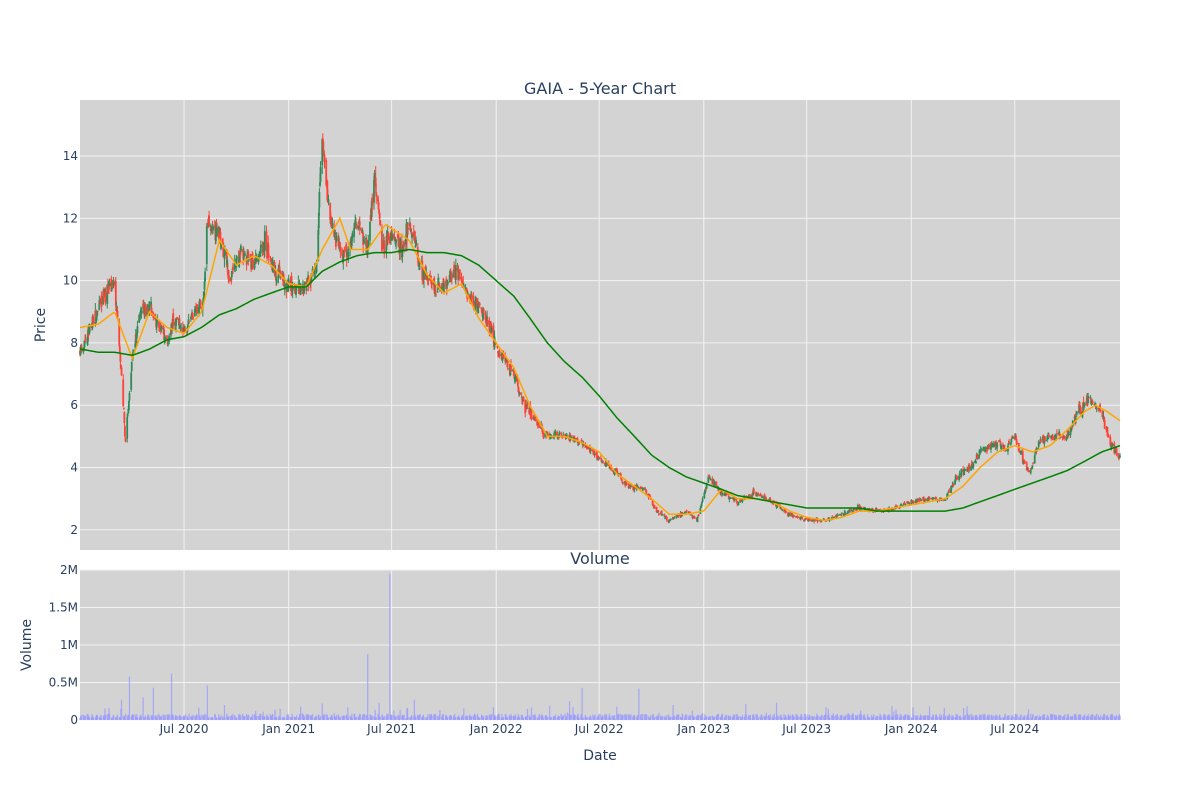  What do you see at coordinates (703, 729) in the screenshot?
I see `date-tick-label: Jan 2023` at bounding box center [703, 729].